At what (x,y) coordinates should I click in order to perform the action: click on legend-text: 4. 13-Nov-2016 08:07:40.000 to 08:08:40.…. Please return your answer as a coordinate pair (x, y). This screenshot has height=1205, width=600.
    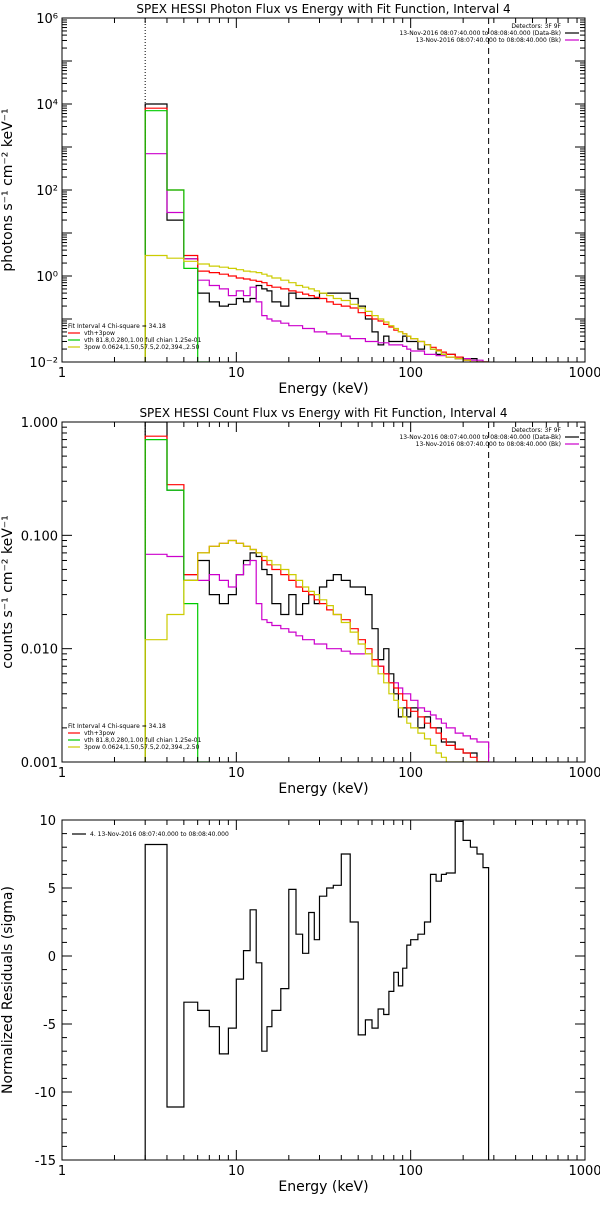
    Looking at the image, I should click on (159, 834).